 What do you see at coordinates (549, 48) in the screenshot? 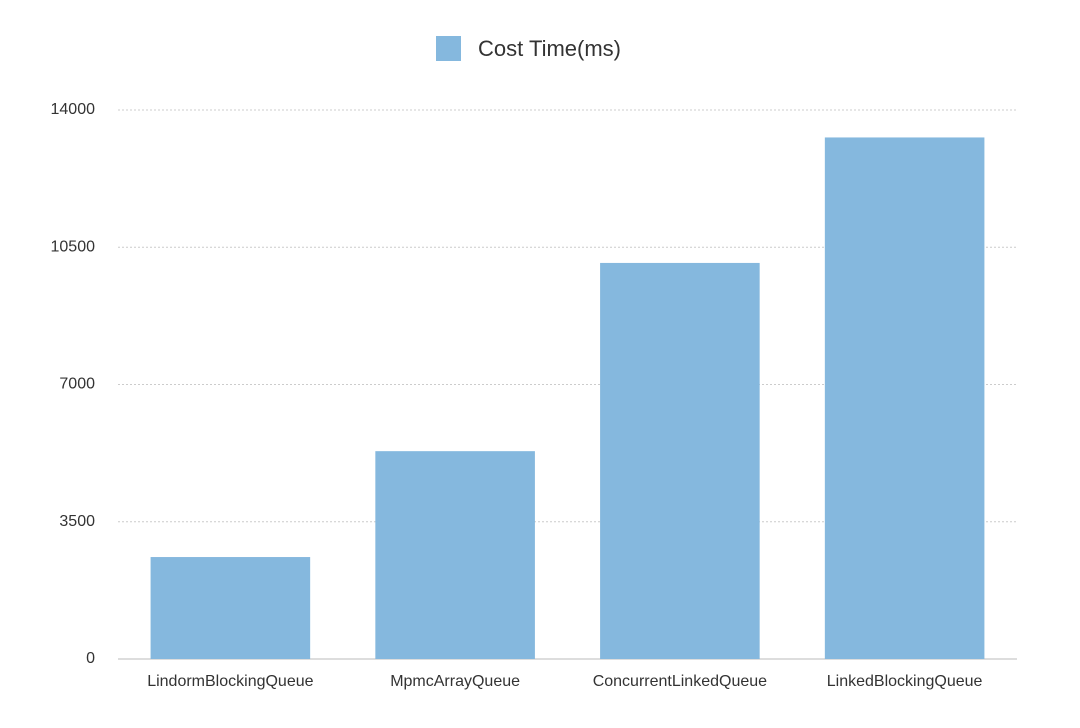
I see `legend-label: Cost Time(ms)` at bounding box center [549, 48].